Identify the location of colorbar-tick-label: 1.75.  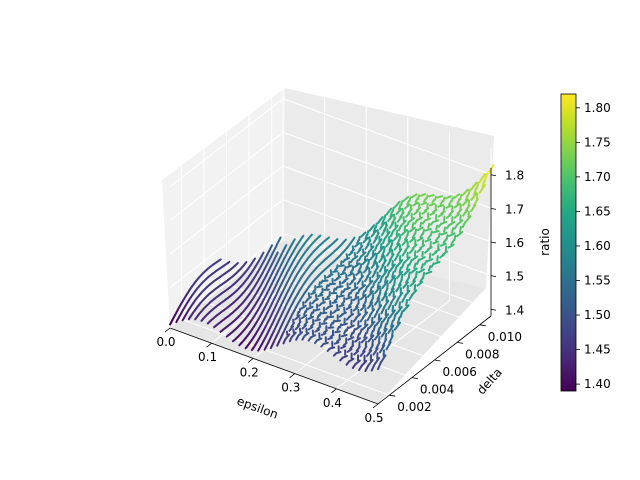
(597, 142).